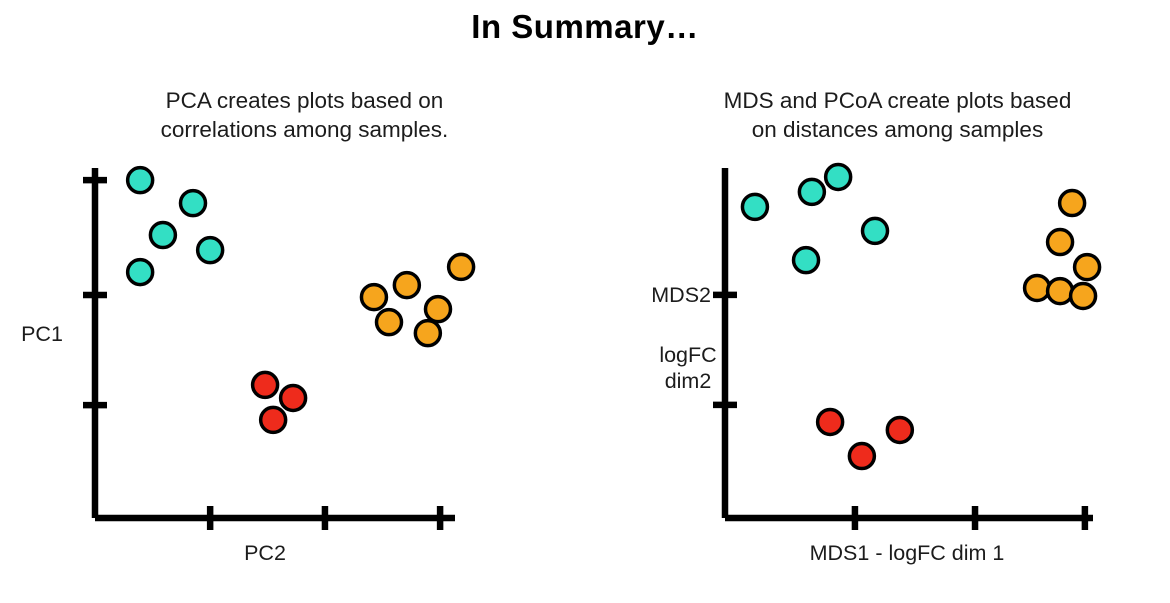 This screenshot has height=603, width=1170. What do you see at coordinates (907, 553) in the screenshot?
I see `x-axis-label: MDS1 - logFC dim 1` at bounding box center [907, 553].